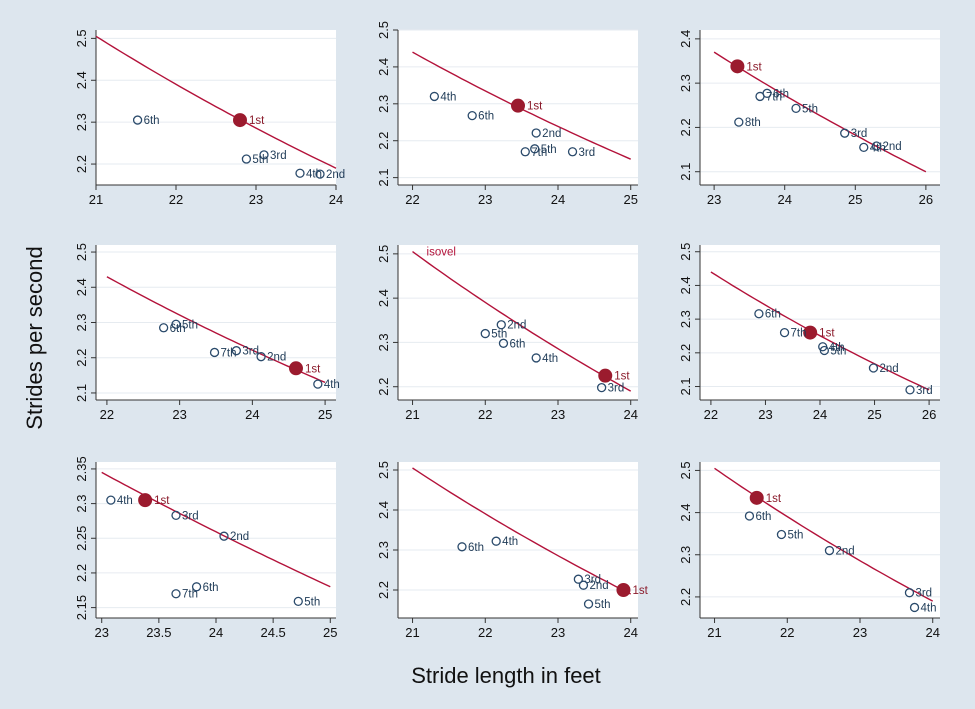 This screenshot has width=975, height=709. What do you see at coordinates (874, 414) in the screenshot?
I see `x-tick-label: 25` at bounding box center [874, 414].